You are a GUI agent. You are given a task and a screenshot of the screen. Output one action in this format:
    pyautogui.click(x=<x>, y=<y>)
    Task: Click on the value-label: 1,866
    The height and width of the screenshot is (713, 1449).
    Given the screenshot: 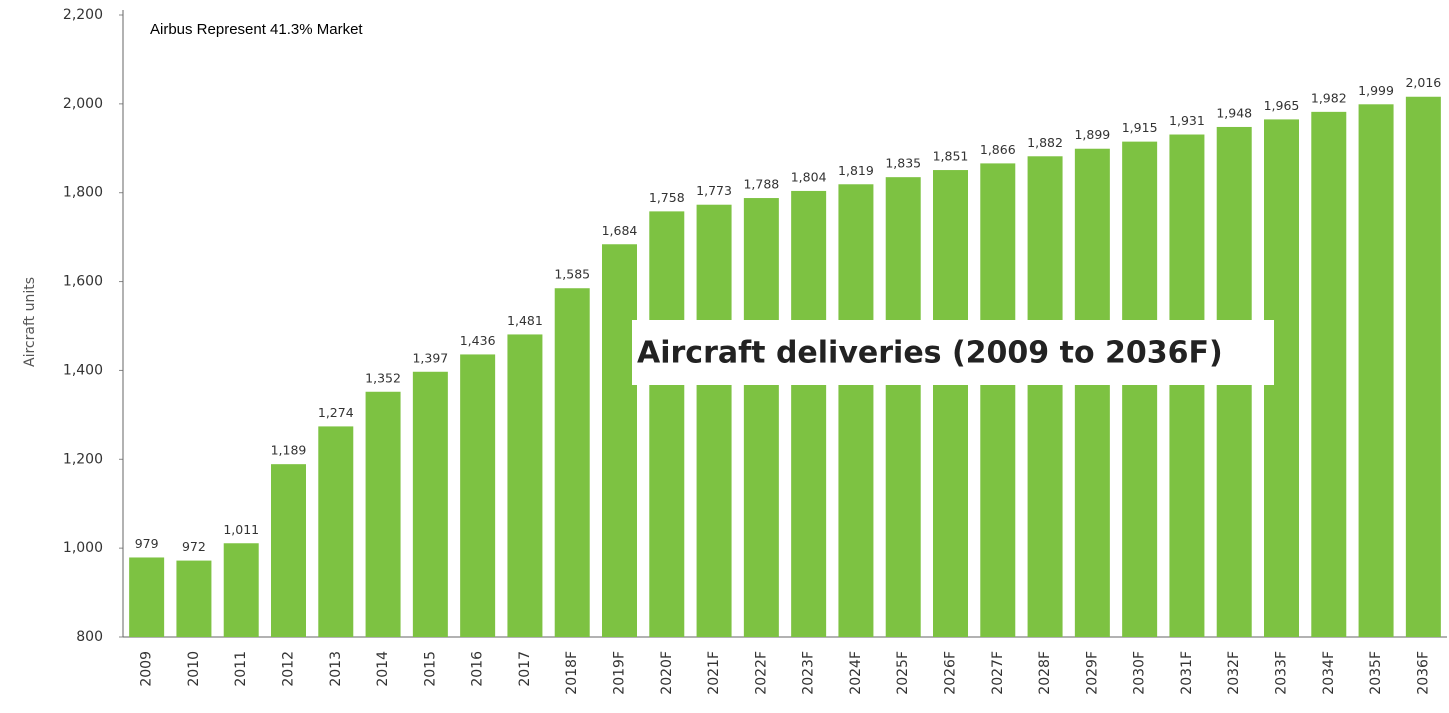 What is the action you would take?
    pyautogui.click(x=998, y=149)
    